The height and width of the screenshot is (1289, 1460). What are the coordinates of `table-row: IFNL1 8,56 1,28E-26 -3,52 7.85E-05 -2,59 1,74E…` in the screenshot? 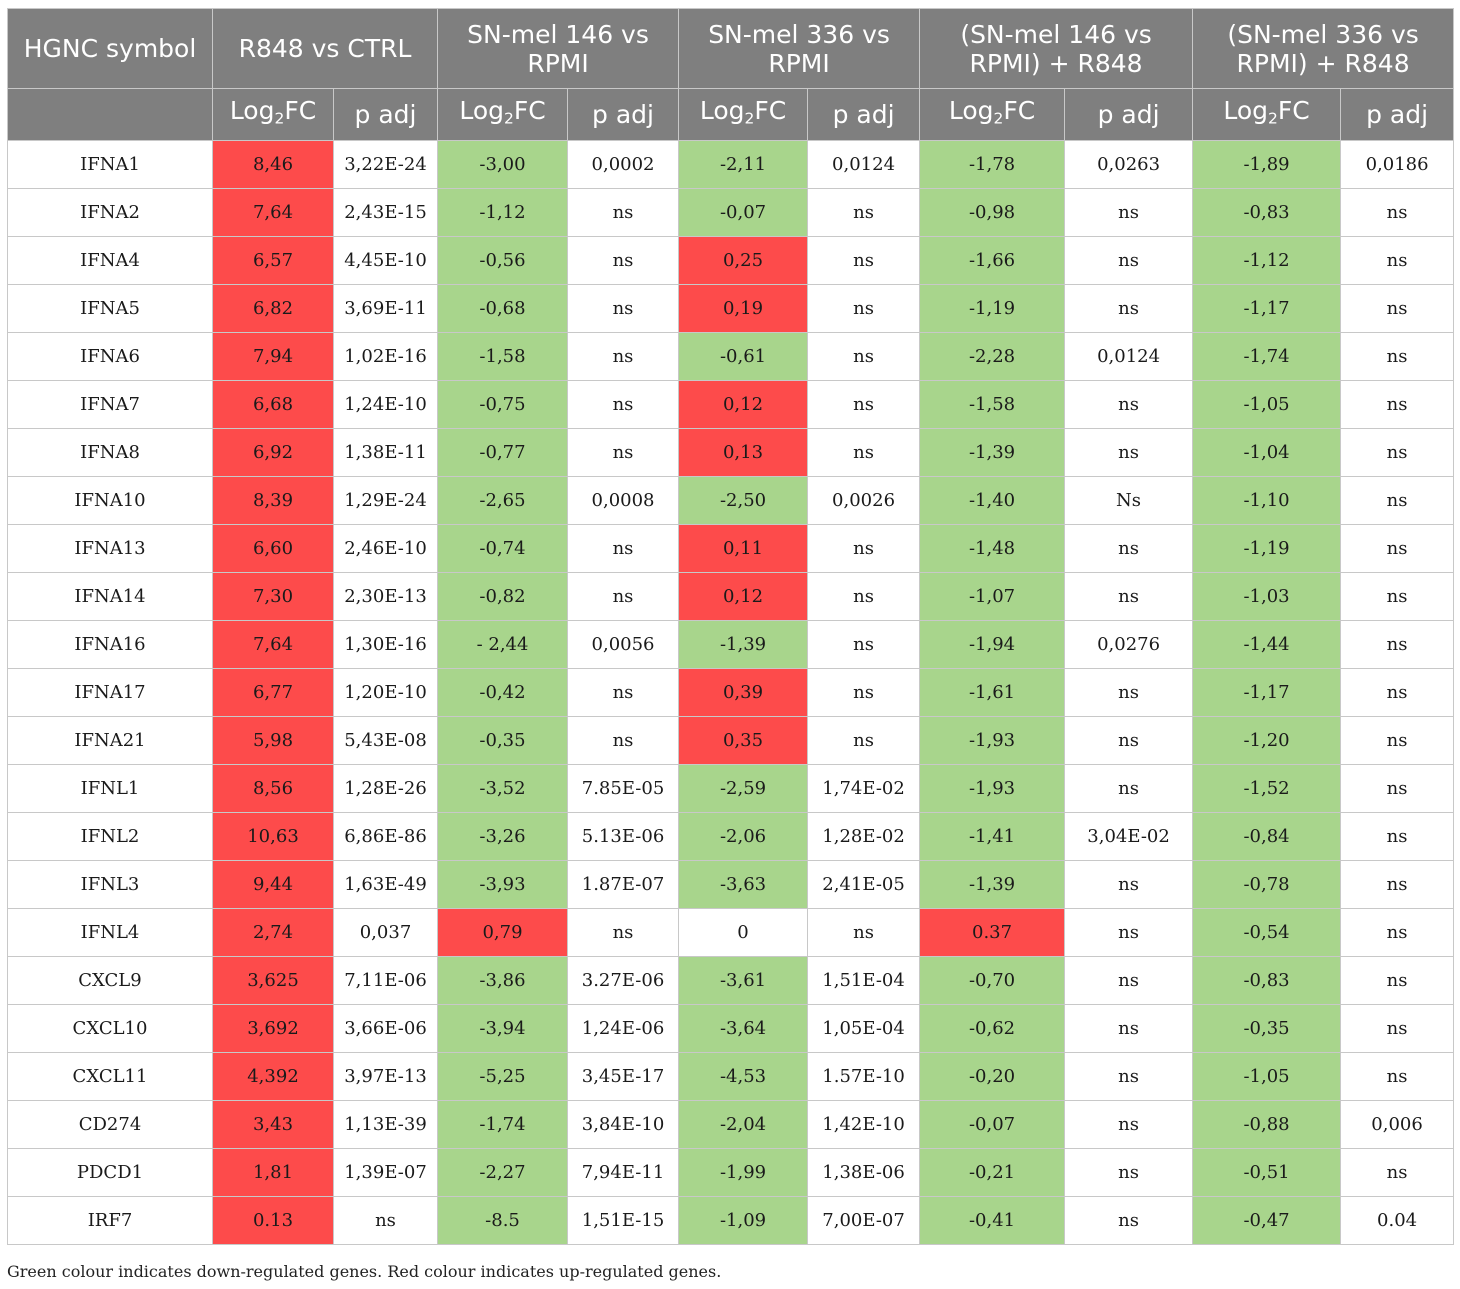 It's located at (731, 788).